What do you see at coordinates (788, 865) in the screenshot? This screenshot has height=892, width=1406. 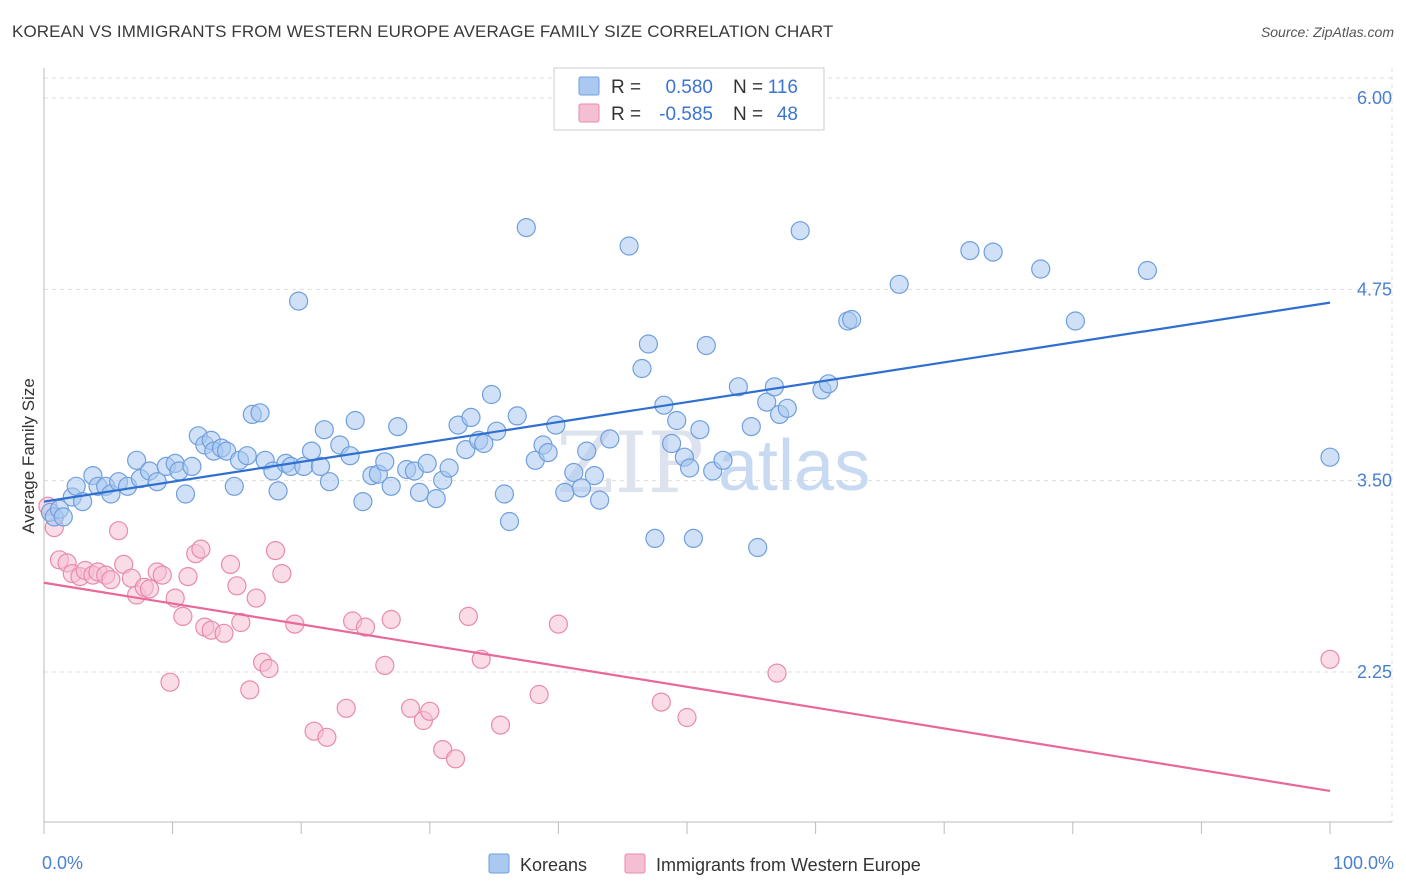 I see `bottom-legend-label-immigrants: Immigrants from Western Europe` at bounding box center [788, 865].